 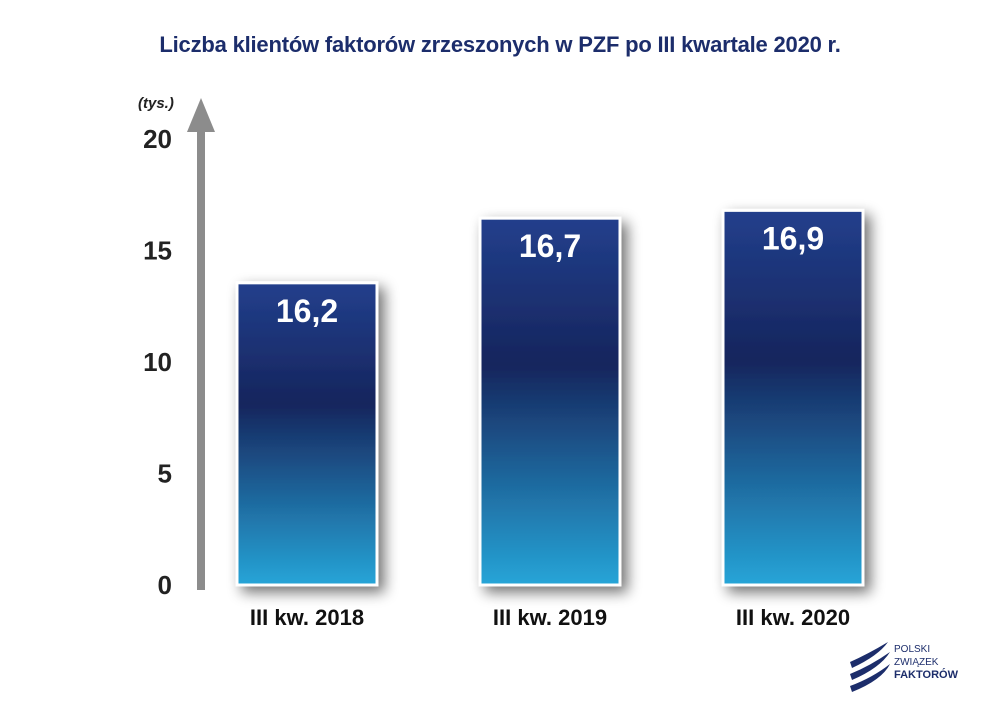 I want to click on x-category-label: III kw. 2020, so click(x=793, y=617).